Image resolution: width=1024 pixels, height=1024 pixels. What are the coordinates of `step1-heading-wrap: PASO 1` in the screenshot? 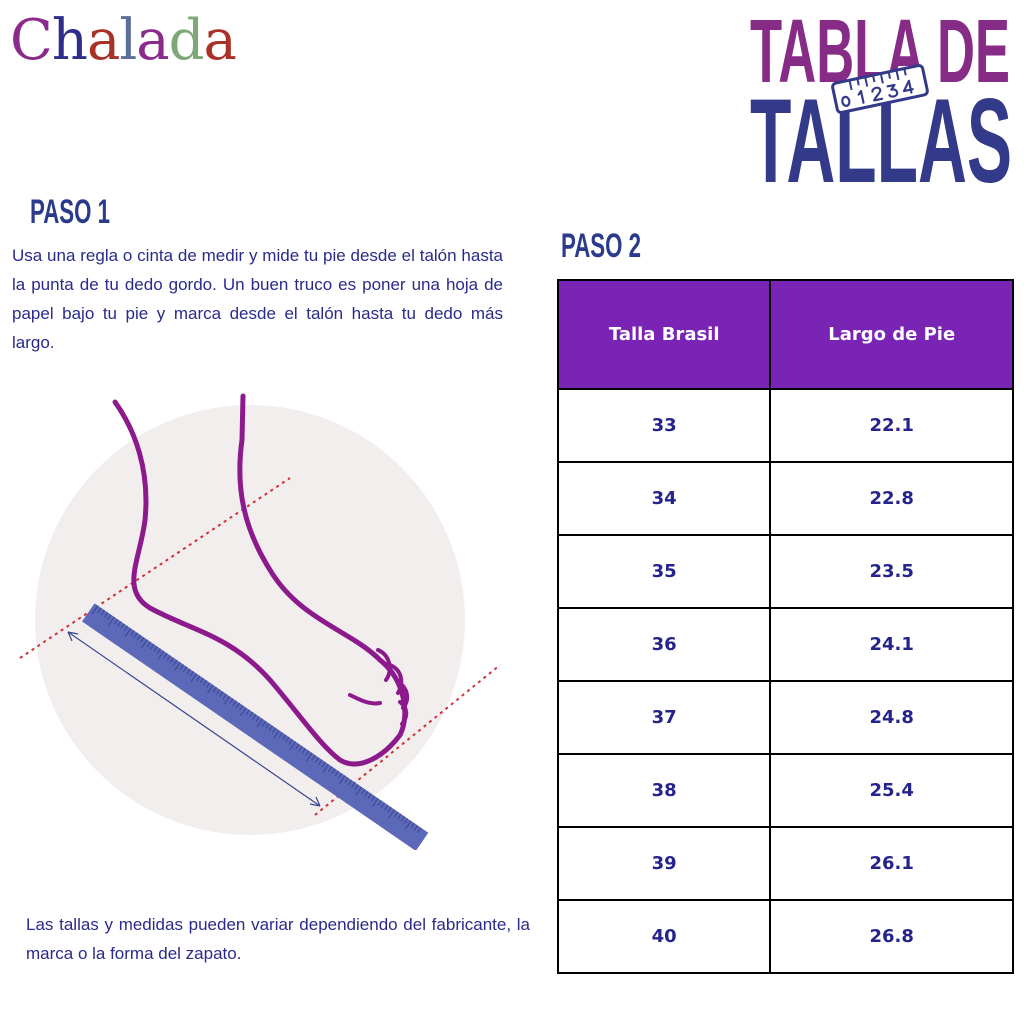 It's located at (70, 211).